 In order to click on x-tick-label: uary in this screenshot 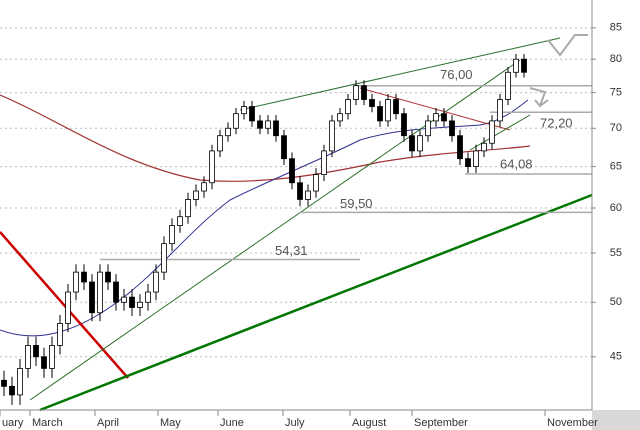, I will do `click(13, 423)`.